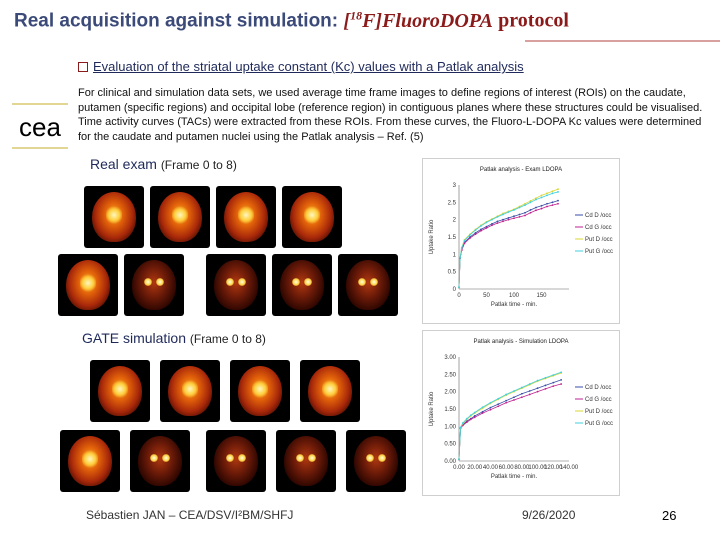 The width and height of the screenshot is (720, 540). I want to click on title-isotope: [18F]FluoroDOPA, so click(418, 20).